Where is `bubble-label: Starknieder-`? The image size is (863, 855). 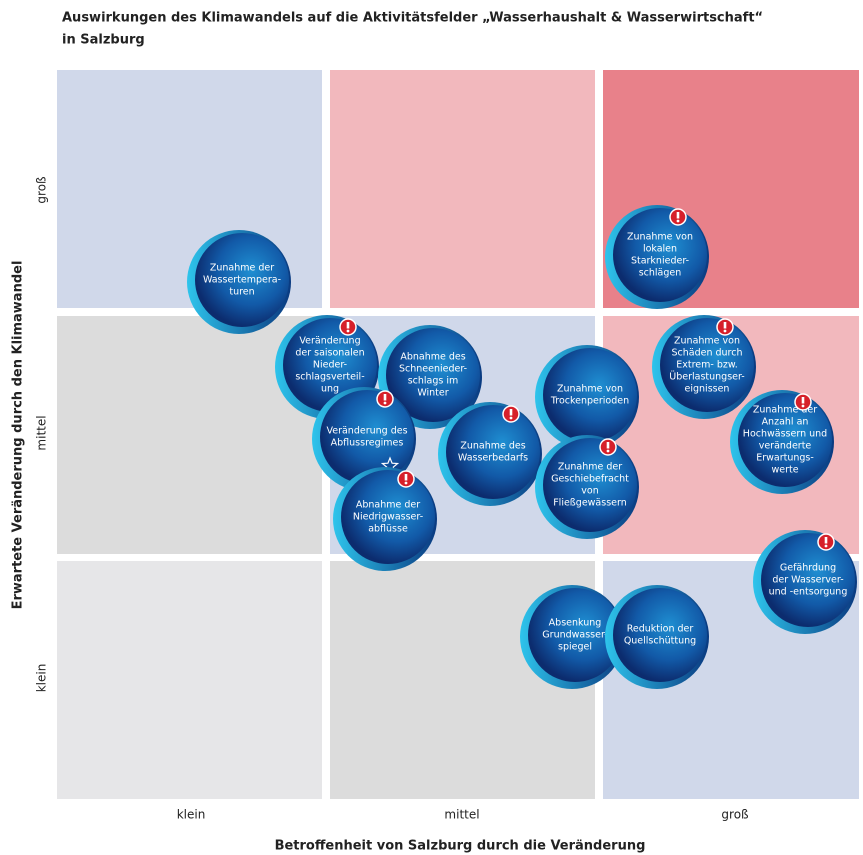 bubble-label: Starknieder- is located at coordinates (660, 261).